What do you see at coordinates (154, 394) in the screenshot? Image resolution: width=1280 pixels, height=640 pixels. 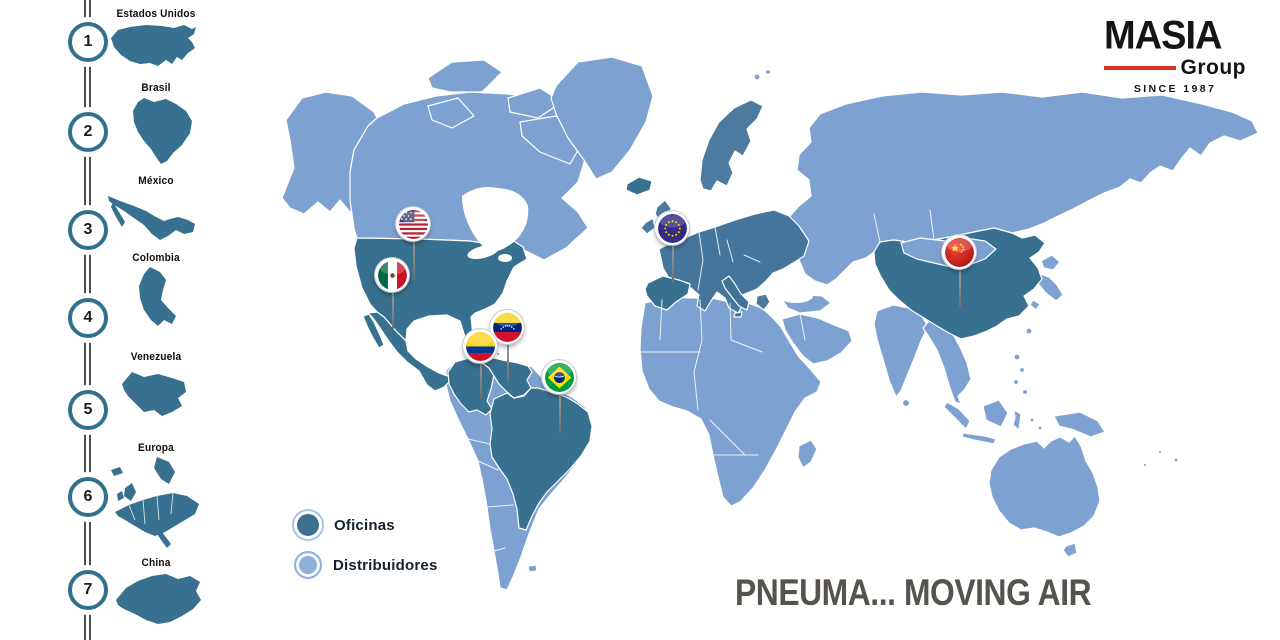 I see `venezuela-shape-icon` at bounding box center [154, 394].